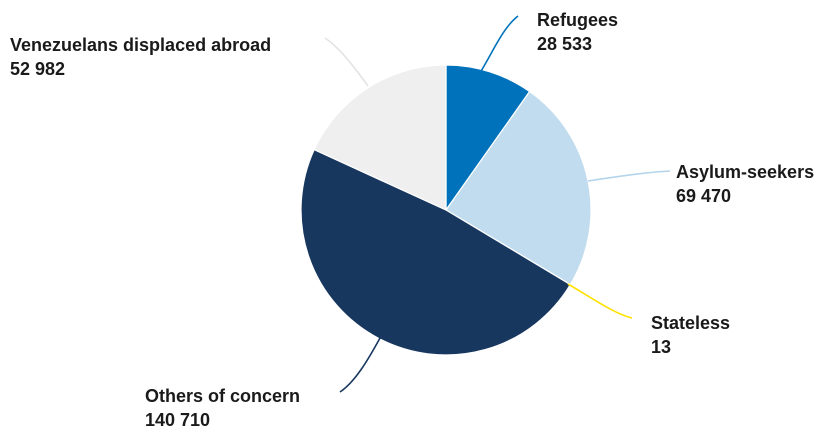 The width and height of the screenshot is (833, 437). Describe the element at coordinates (360, 365) in the screenshot. I see `leader-line-others-of-concern` at that location.